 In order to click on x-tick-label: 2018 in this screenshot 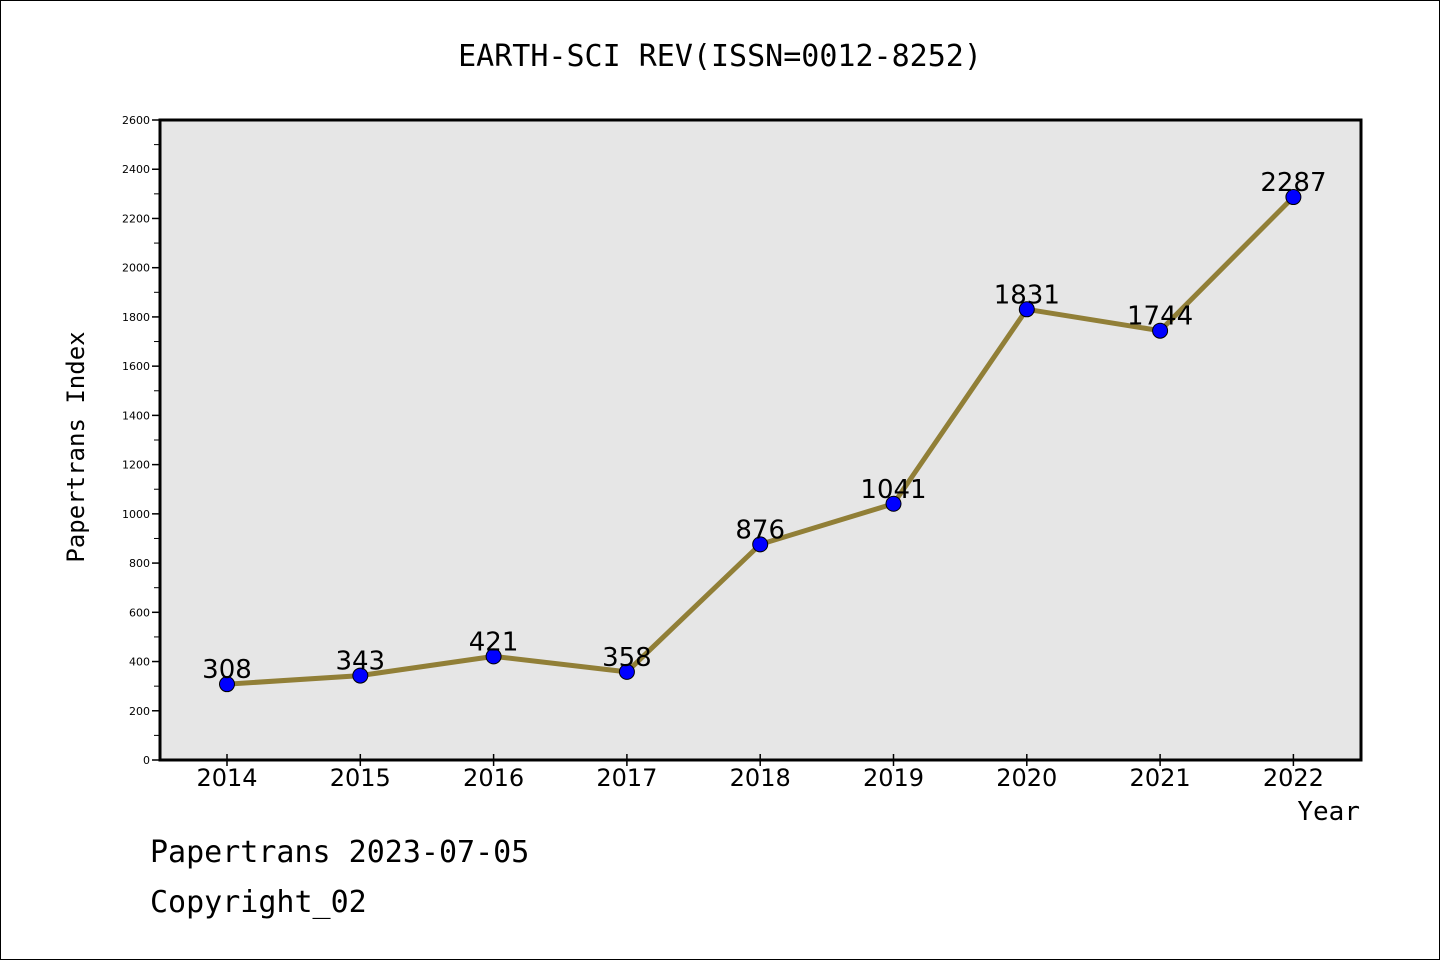, I will do `click(760, 778)`.